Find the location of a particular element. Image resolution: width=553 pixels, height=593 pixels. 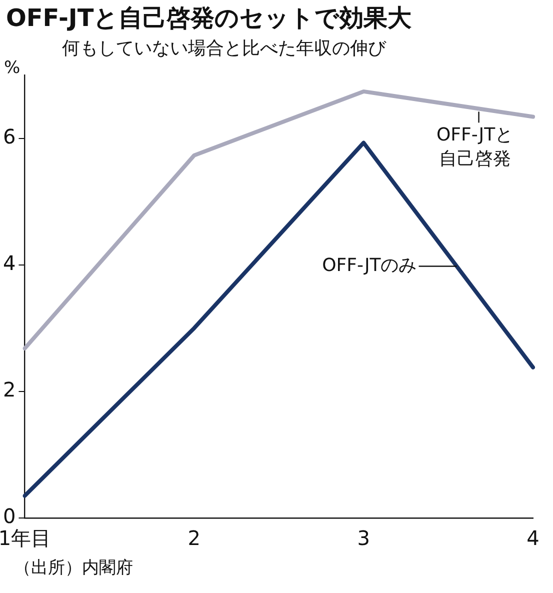

chart-subtitle: 何もしていない場合と比べた年収の伸び is located at coordinates (224, 48).